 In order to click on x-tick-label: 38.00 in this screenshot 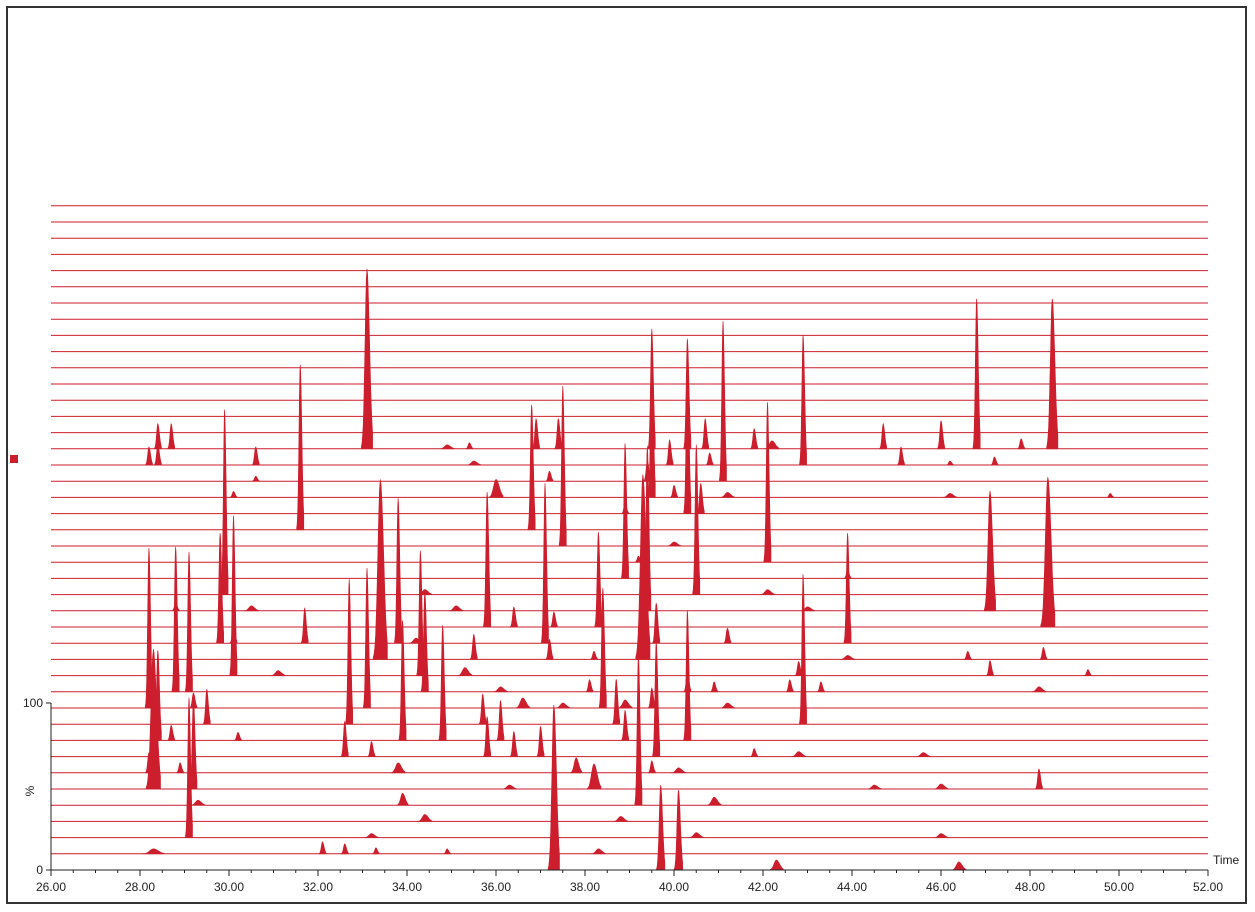, I will do `click(585, 887)`.